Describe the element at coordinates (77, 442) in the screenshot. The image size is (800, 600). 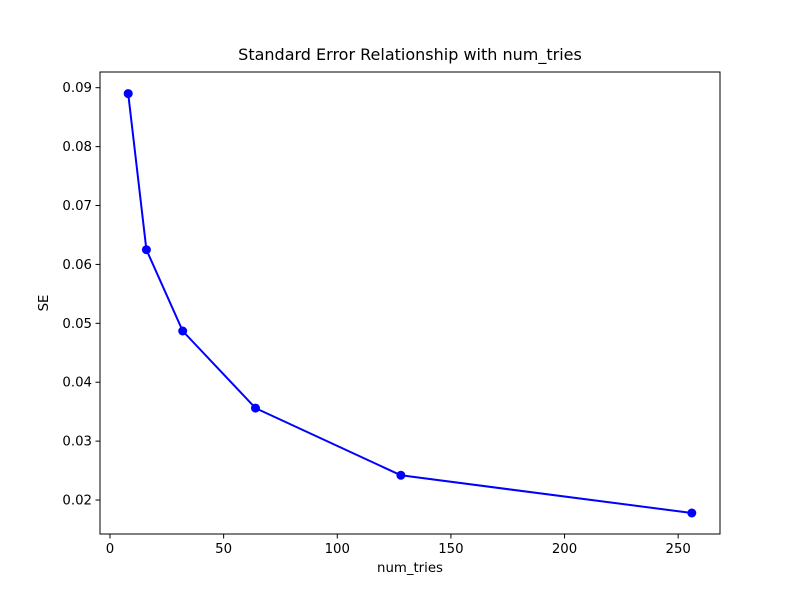
I see `y-tick-label: 0.03` at that location.